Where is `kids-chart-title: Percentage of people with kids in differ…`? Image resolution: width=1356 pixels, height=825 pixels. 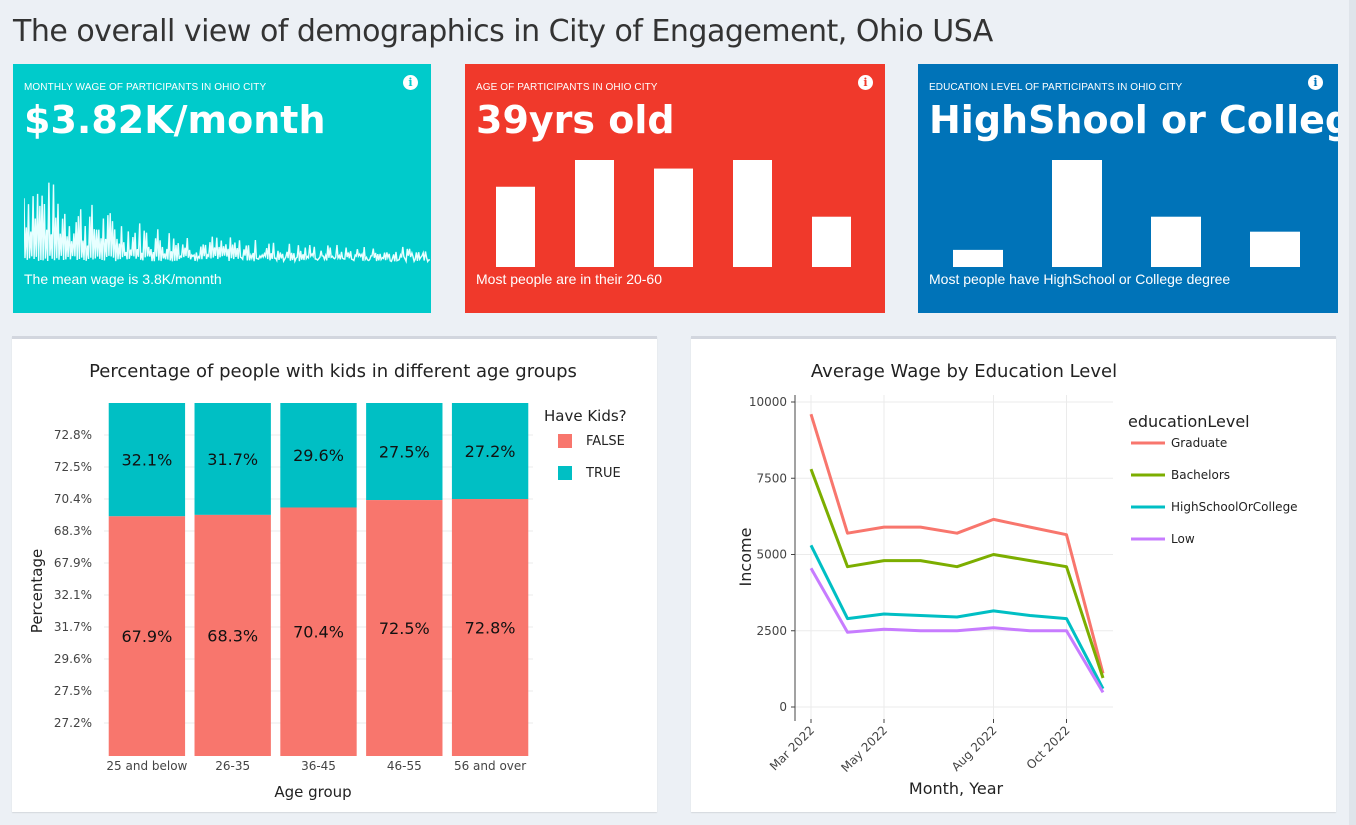 kids-chart-title: Percentage of people with kids in differ… is located at coordinates (333, 371).